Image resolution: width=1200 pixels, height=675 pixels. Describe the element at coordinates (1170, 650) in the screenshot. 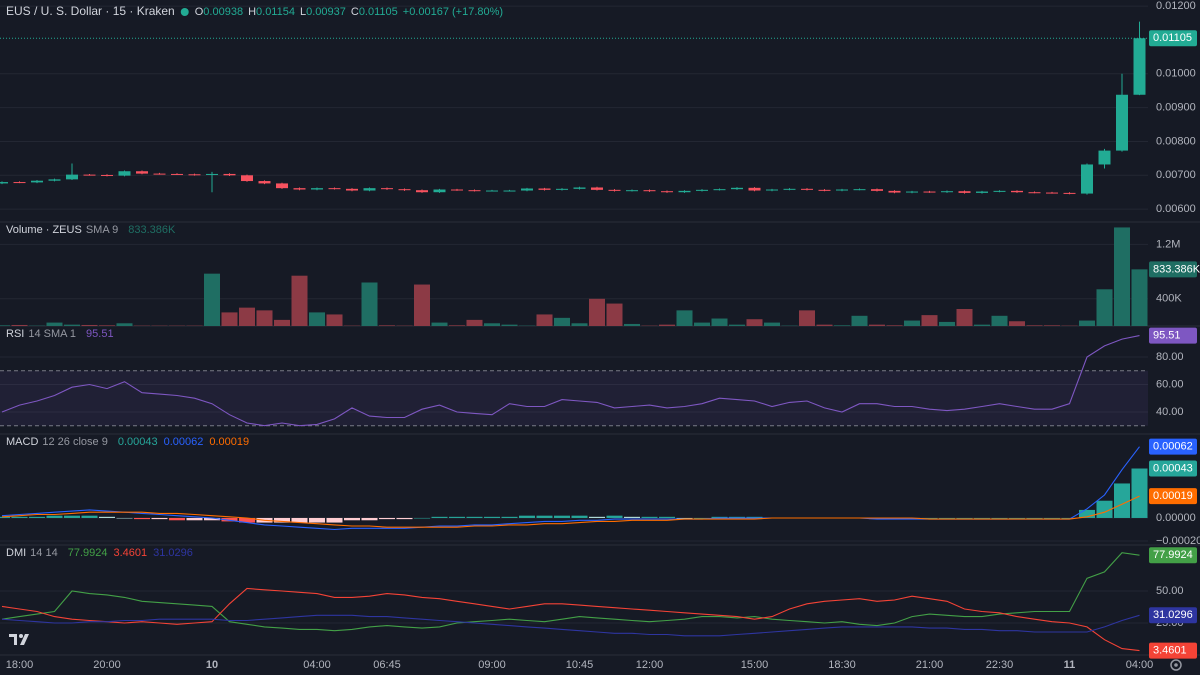

I see `value-tag-label: 3.4601` at that location.